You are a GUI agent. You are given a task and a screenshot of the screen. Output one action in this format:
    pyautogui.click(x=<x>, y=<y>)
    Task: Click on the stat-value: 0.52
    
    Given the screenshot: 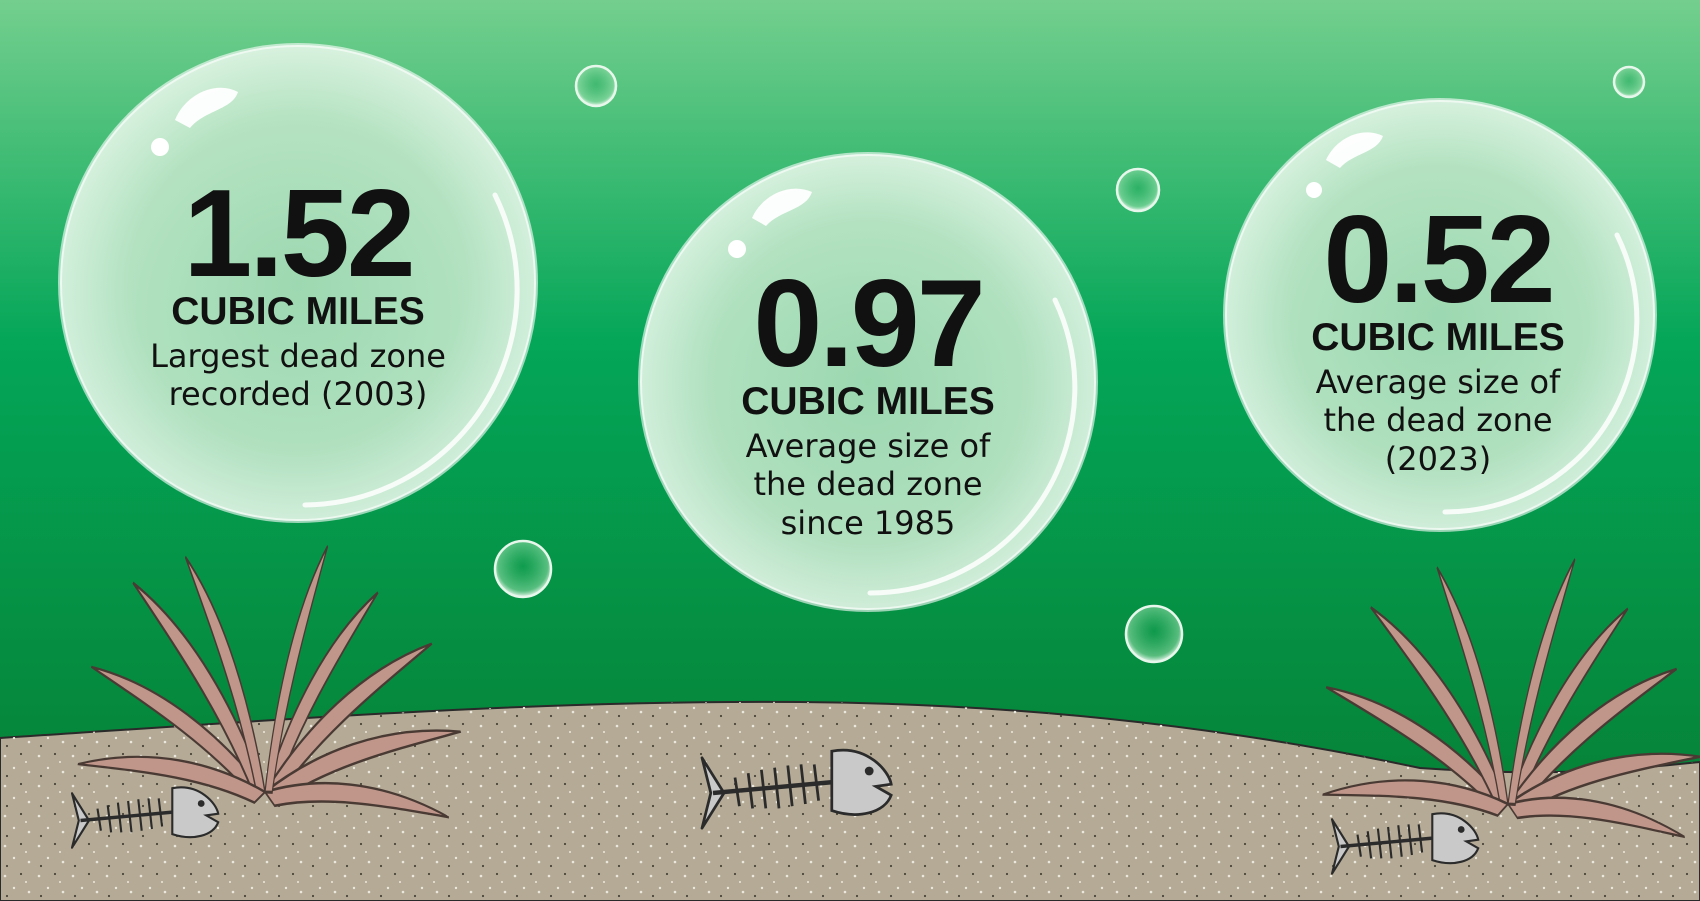 What is the action you would take?
    pyautogui.click(x=1439, y=260)
    